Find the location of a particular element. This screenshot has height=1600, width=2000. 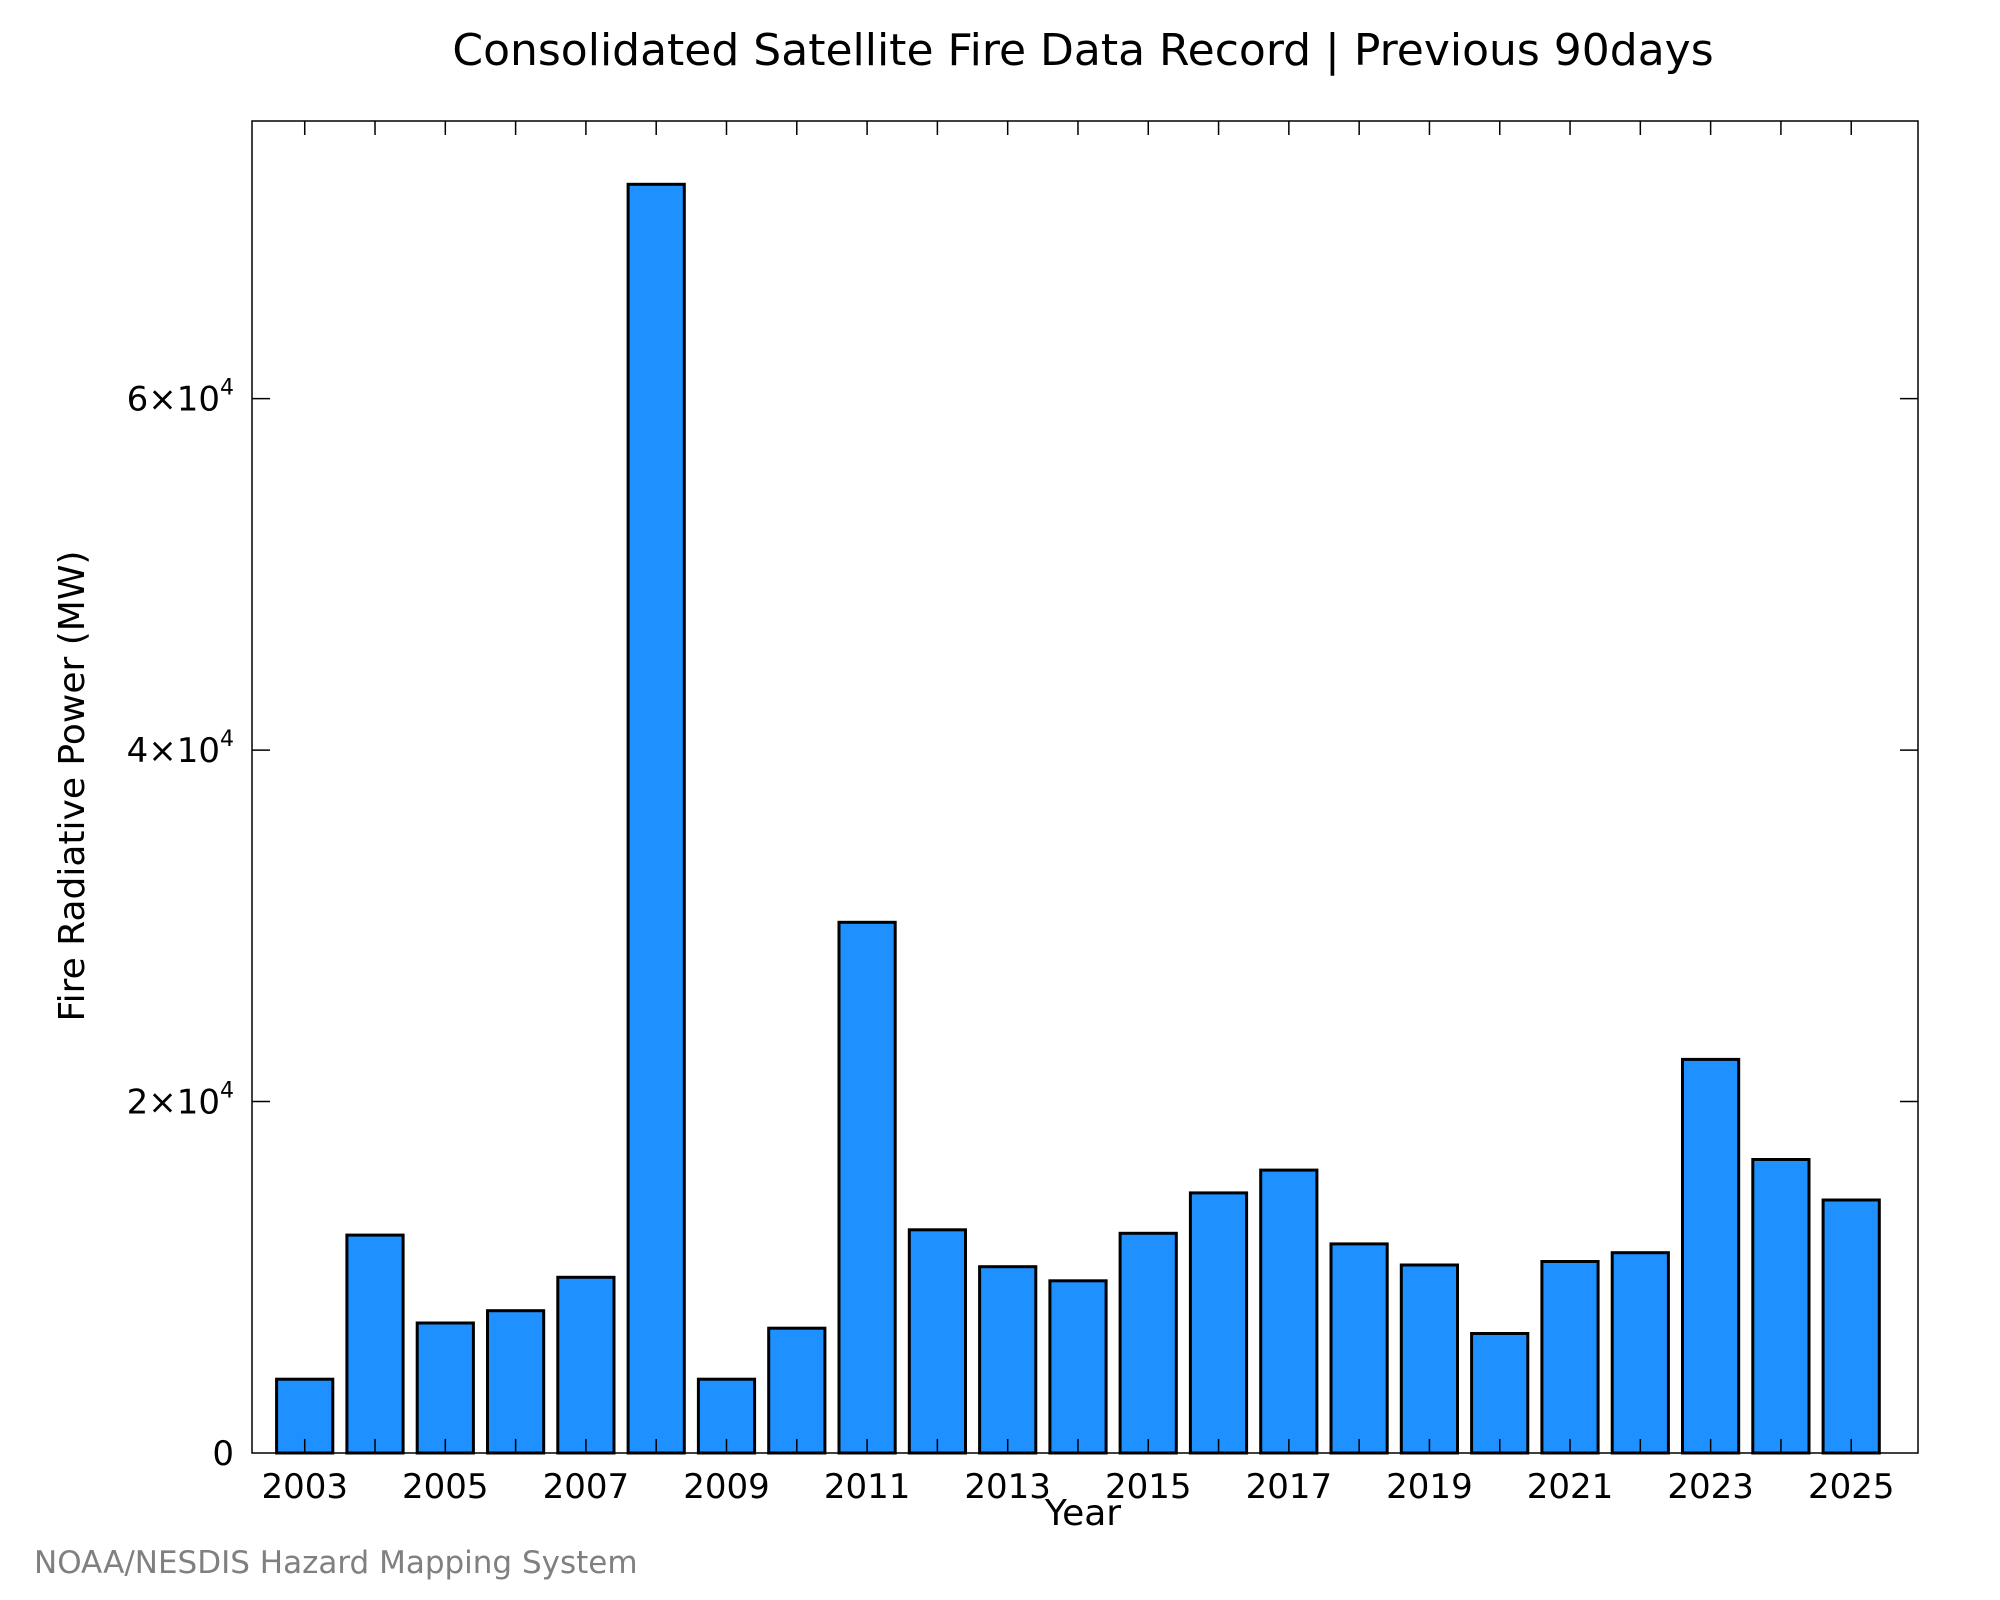

x-tick-label: 2023 is located at coordinates (1710, 1487).